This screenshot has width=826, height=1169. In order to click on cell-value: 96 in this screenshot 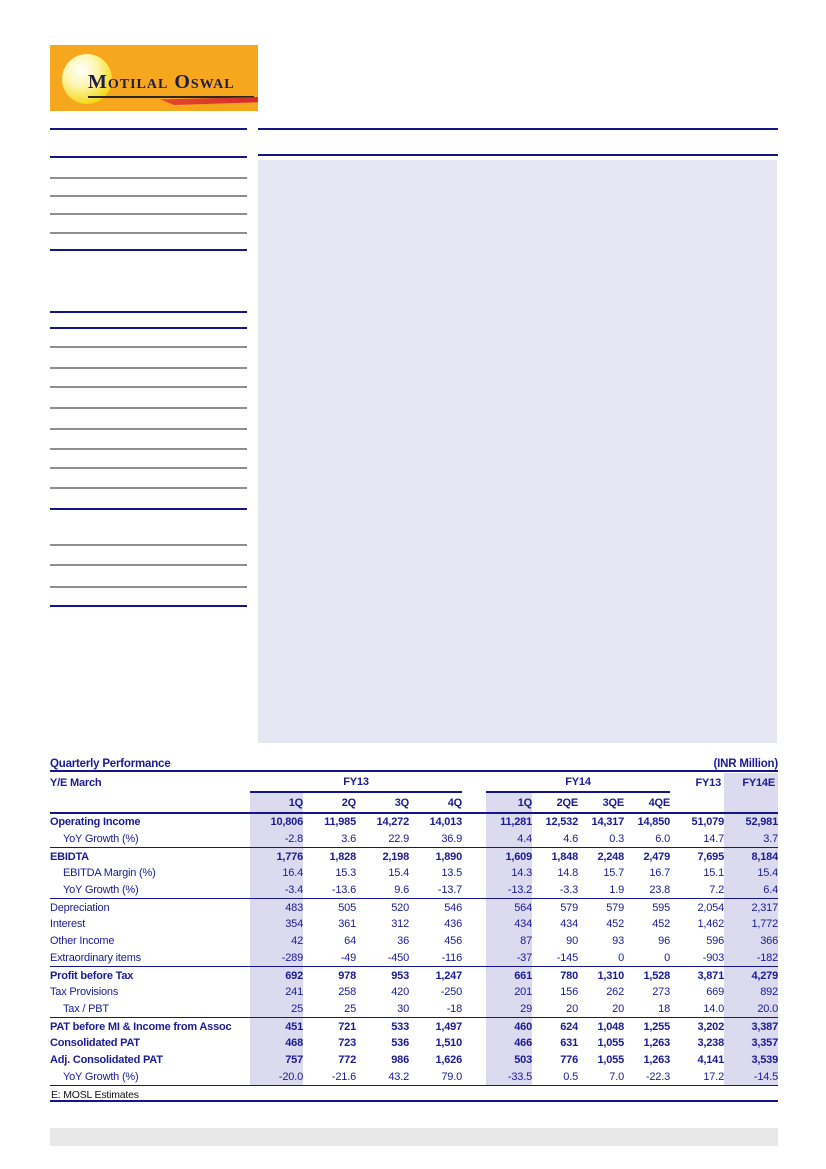, I will do `click(664, 941)`.